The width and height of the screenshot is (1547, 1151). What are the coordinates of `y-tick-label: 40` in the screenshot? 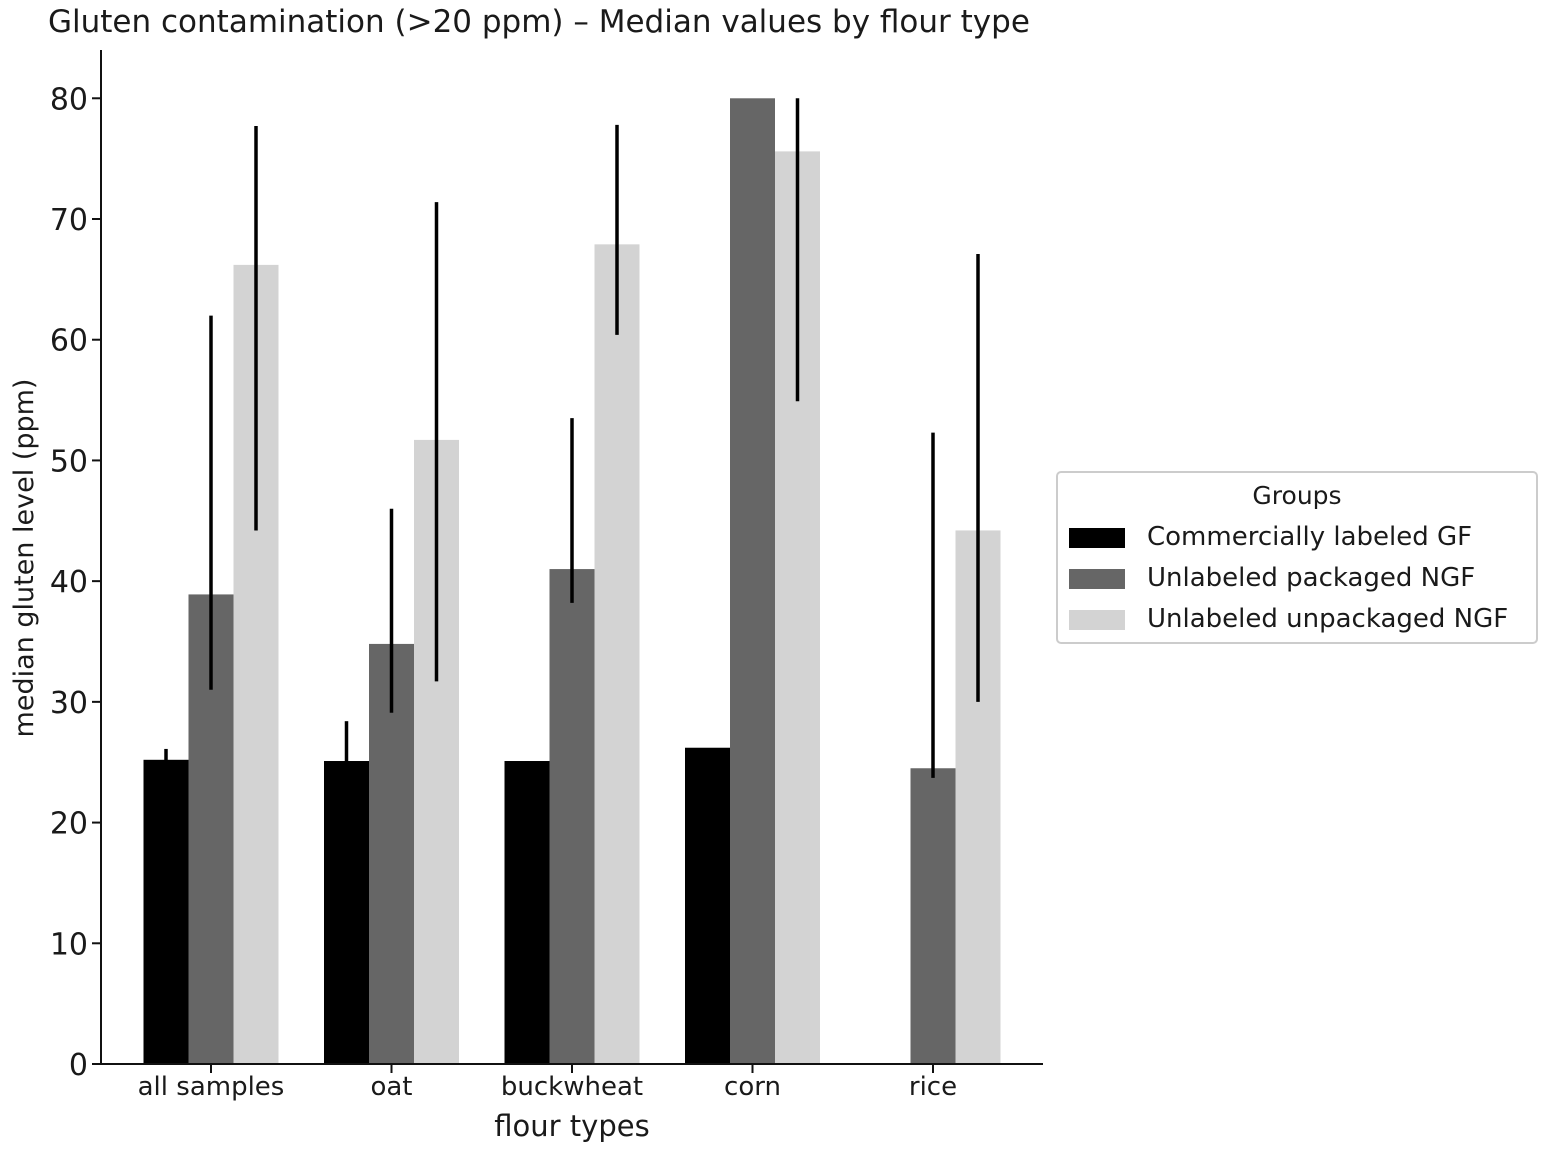 It's located at (69, 582).